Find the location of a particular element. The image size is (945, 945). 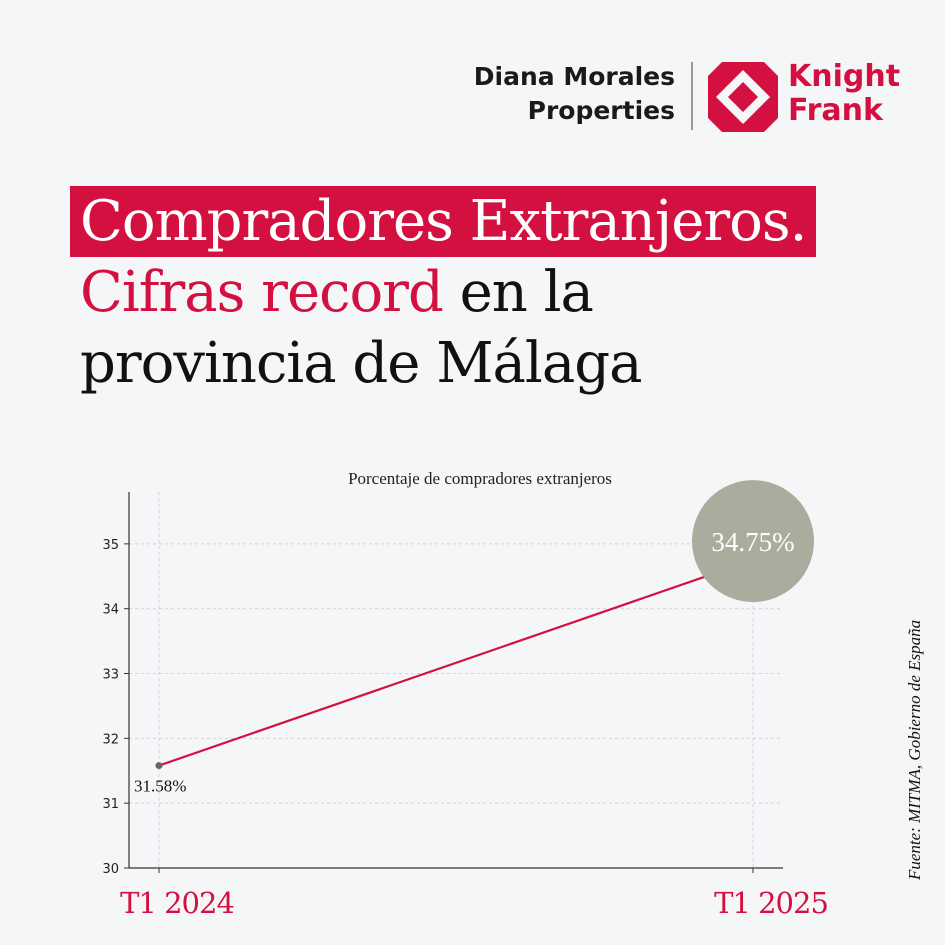

headline-line3: provincia de Málaga is located at coordinates (361, 363).